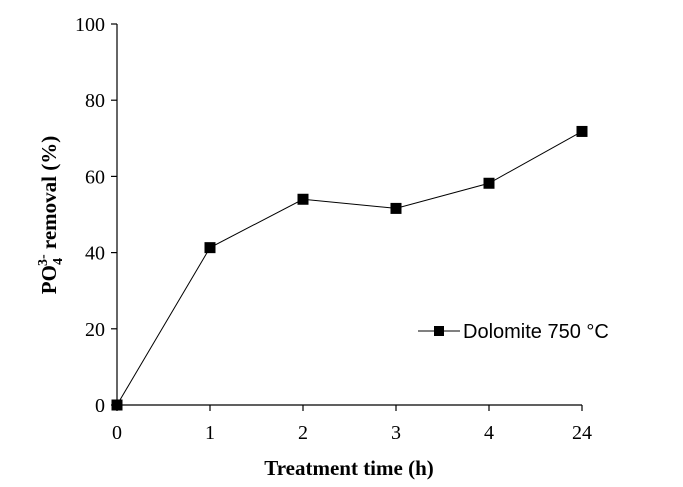 This screenshot has width=683, height=487. I want to click on y-axis-title-sup: 3-, so click(43, 260).